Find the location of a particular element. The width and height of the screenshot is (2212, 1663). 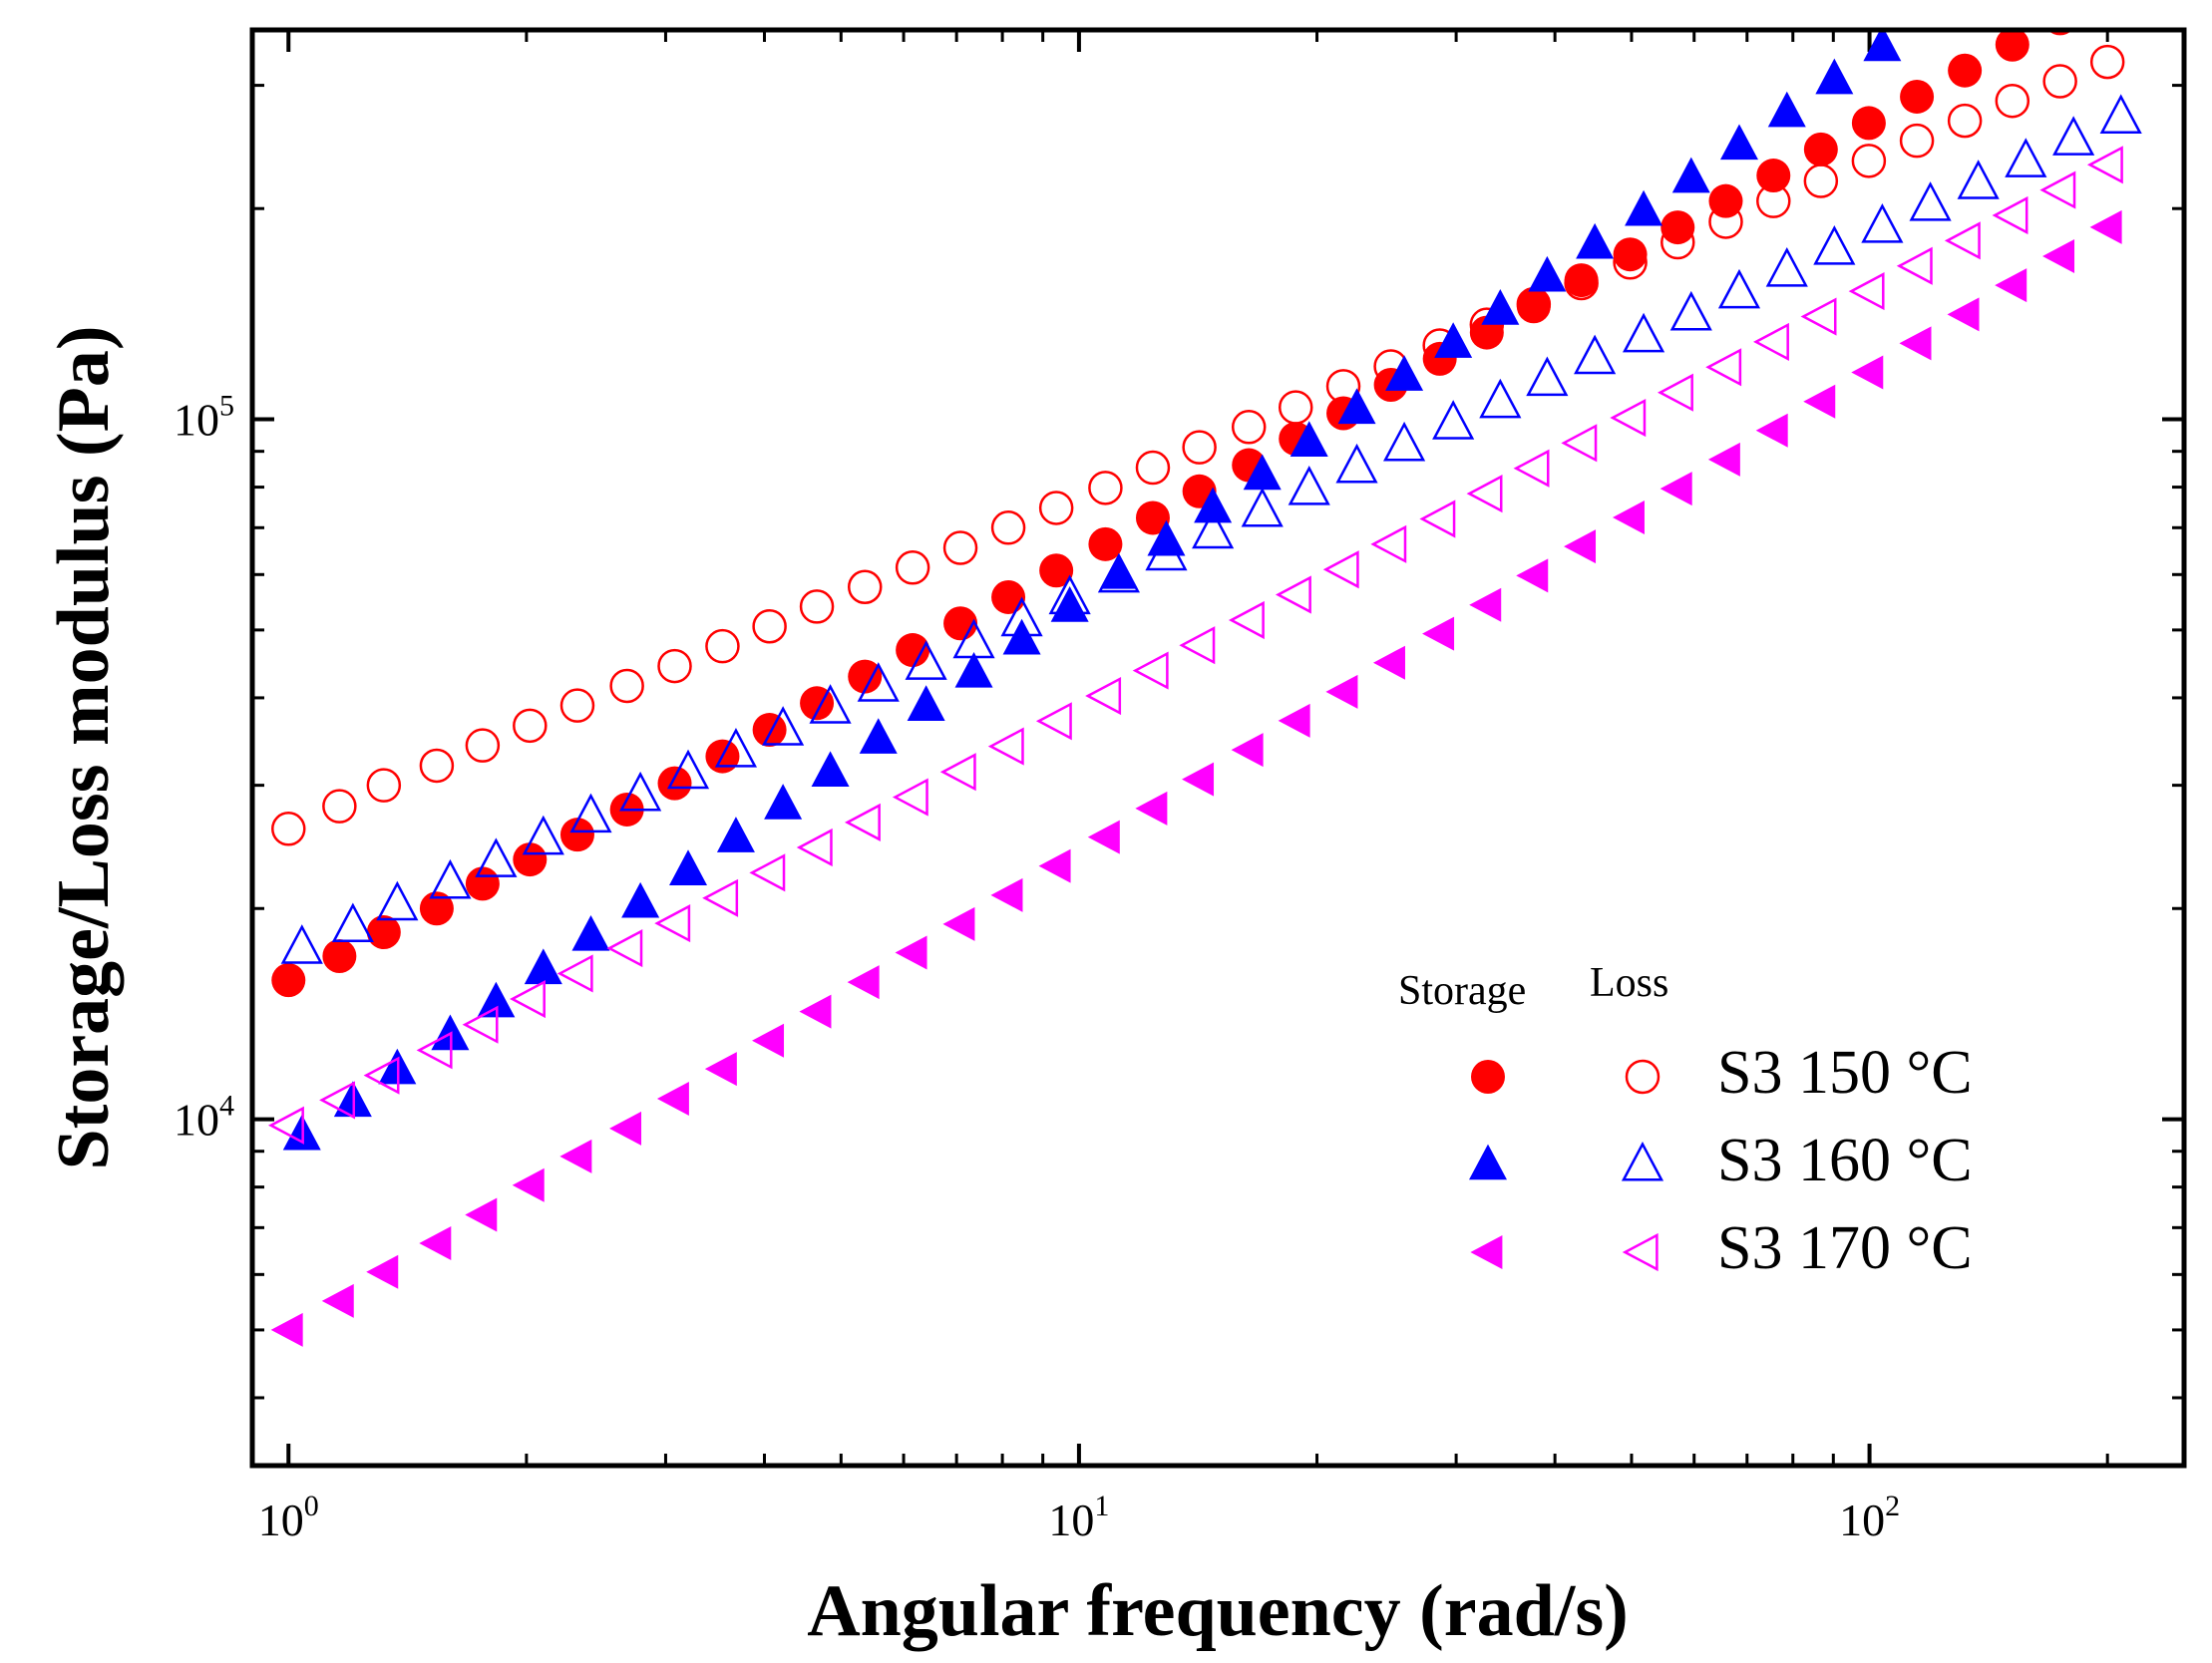

legend-loss-header: Loss is located at coordinates (1629, 983).